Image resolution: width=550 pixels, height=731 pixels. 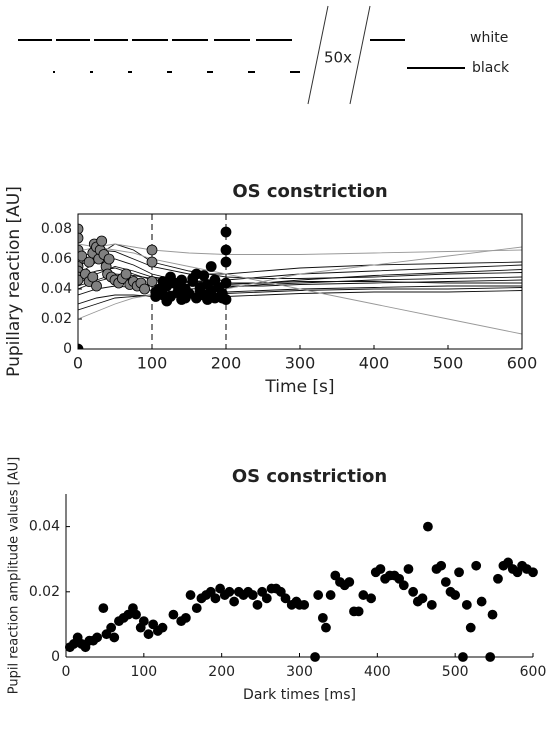 What do you see at coordinates (14, 281) in the screenshot?
I see `y-axis-label: Pupillary reaction [AU]` at bounding box center [14, 281].